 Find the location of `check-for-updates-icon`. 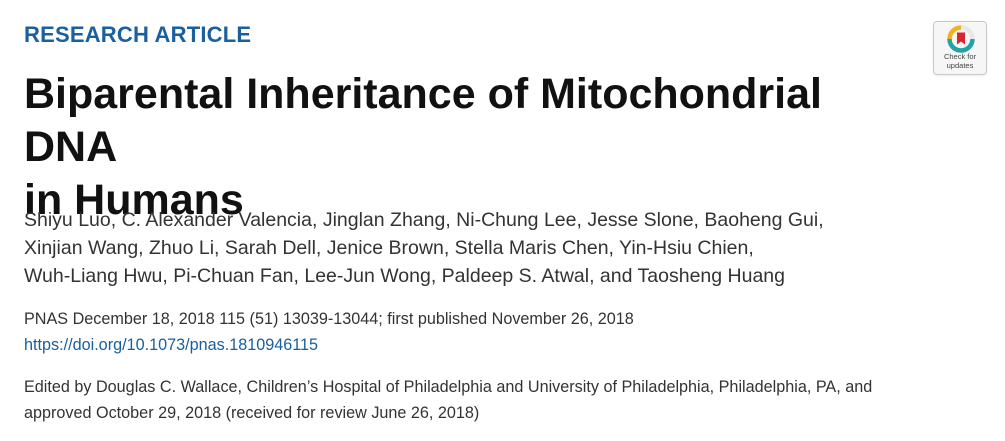

check-for-updates-icon is located at coordinates (961, 39).